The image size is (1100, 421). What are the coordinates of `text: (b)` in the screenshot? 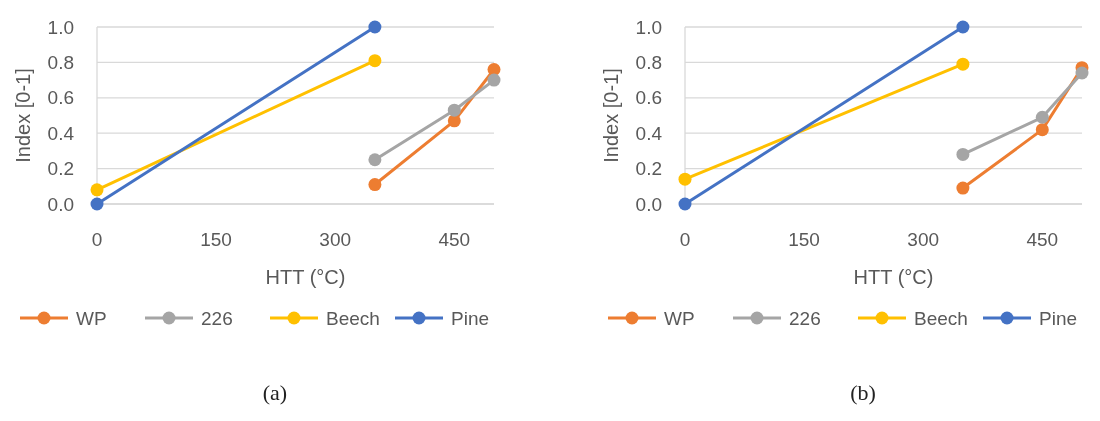 It's located at (863, 392).